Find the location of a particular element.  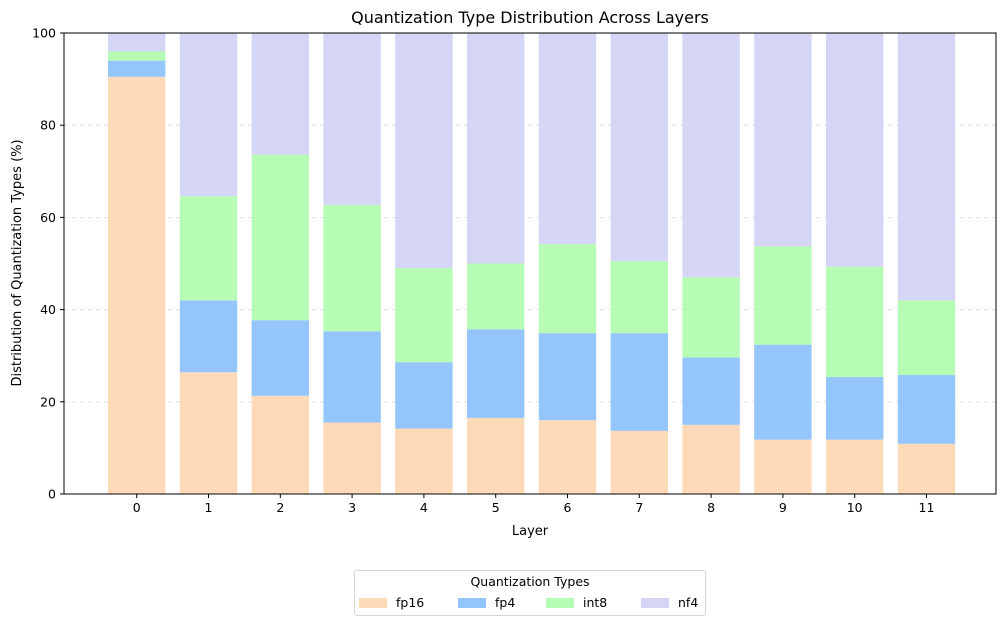

y-tick-label-40: 40 is located at coordinates (48, 309).